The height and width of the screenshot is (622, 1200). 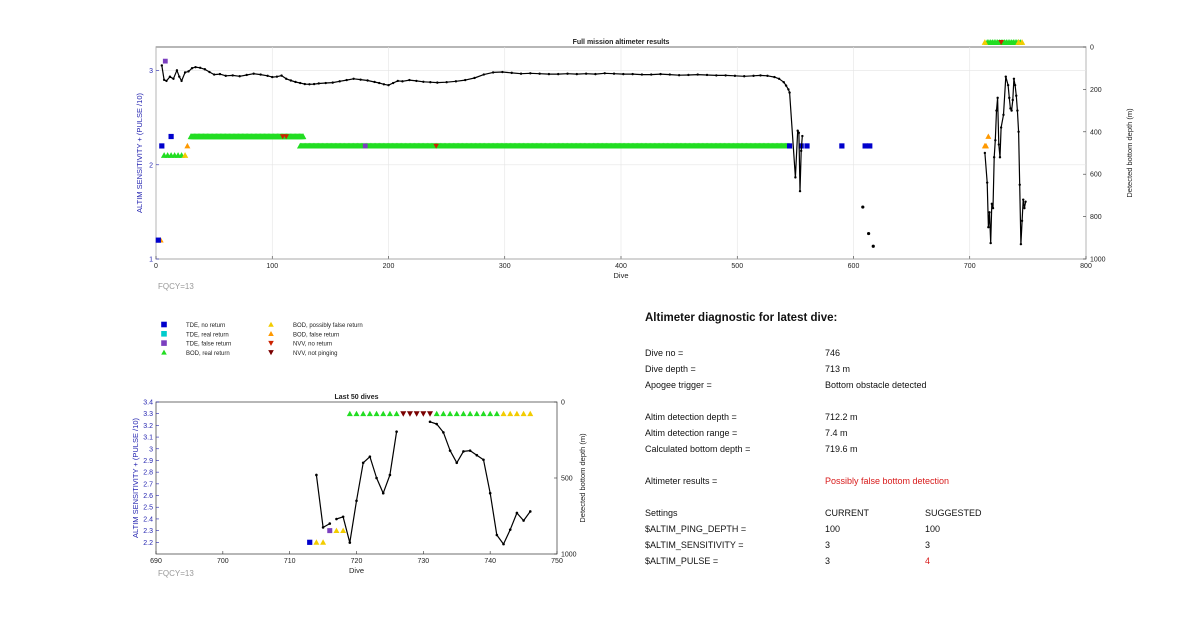 I want to click on legend-label: BOD, possibly false return, so click(x=328, y=326).